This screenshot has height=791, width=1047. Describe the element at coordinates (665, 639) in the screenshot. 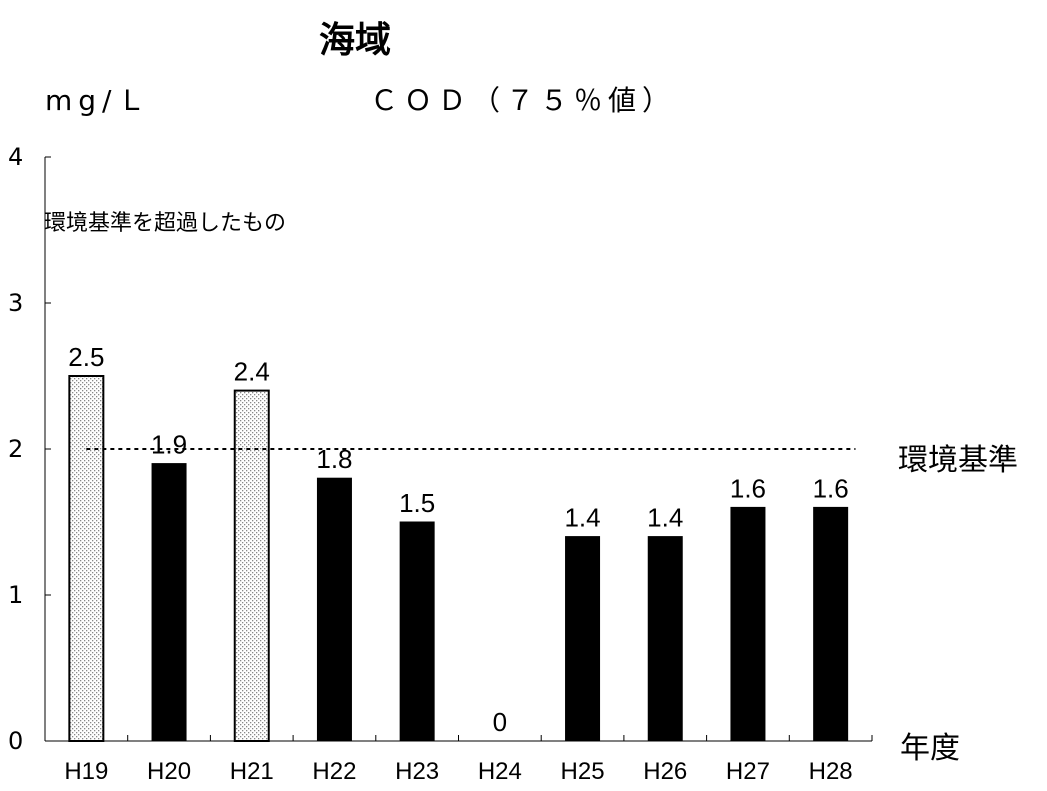

I see `bar-H26` at that location.